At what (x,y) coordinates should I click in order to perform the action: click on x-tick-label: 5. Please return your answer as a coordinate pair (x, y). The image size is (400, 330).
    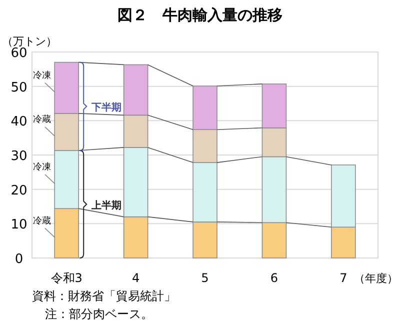
    Looking at the image, I should click on (205, 278).